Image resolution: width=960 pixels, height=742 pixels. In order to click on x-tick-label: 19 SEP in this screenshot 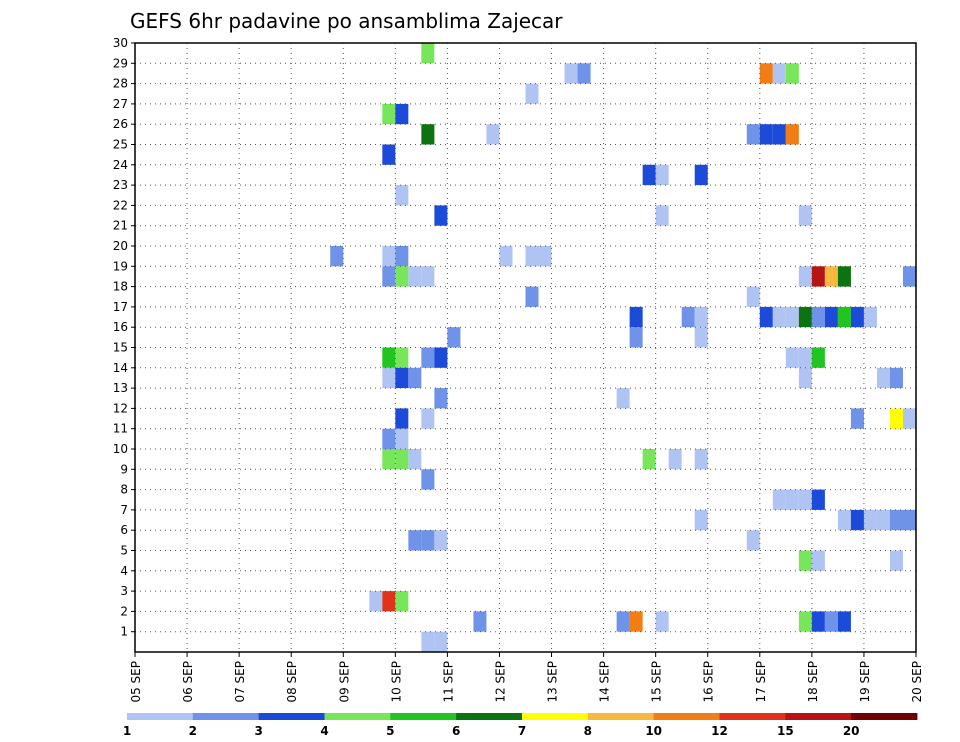, I will do `click(865, 682)`.